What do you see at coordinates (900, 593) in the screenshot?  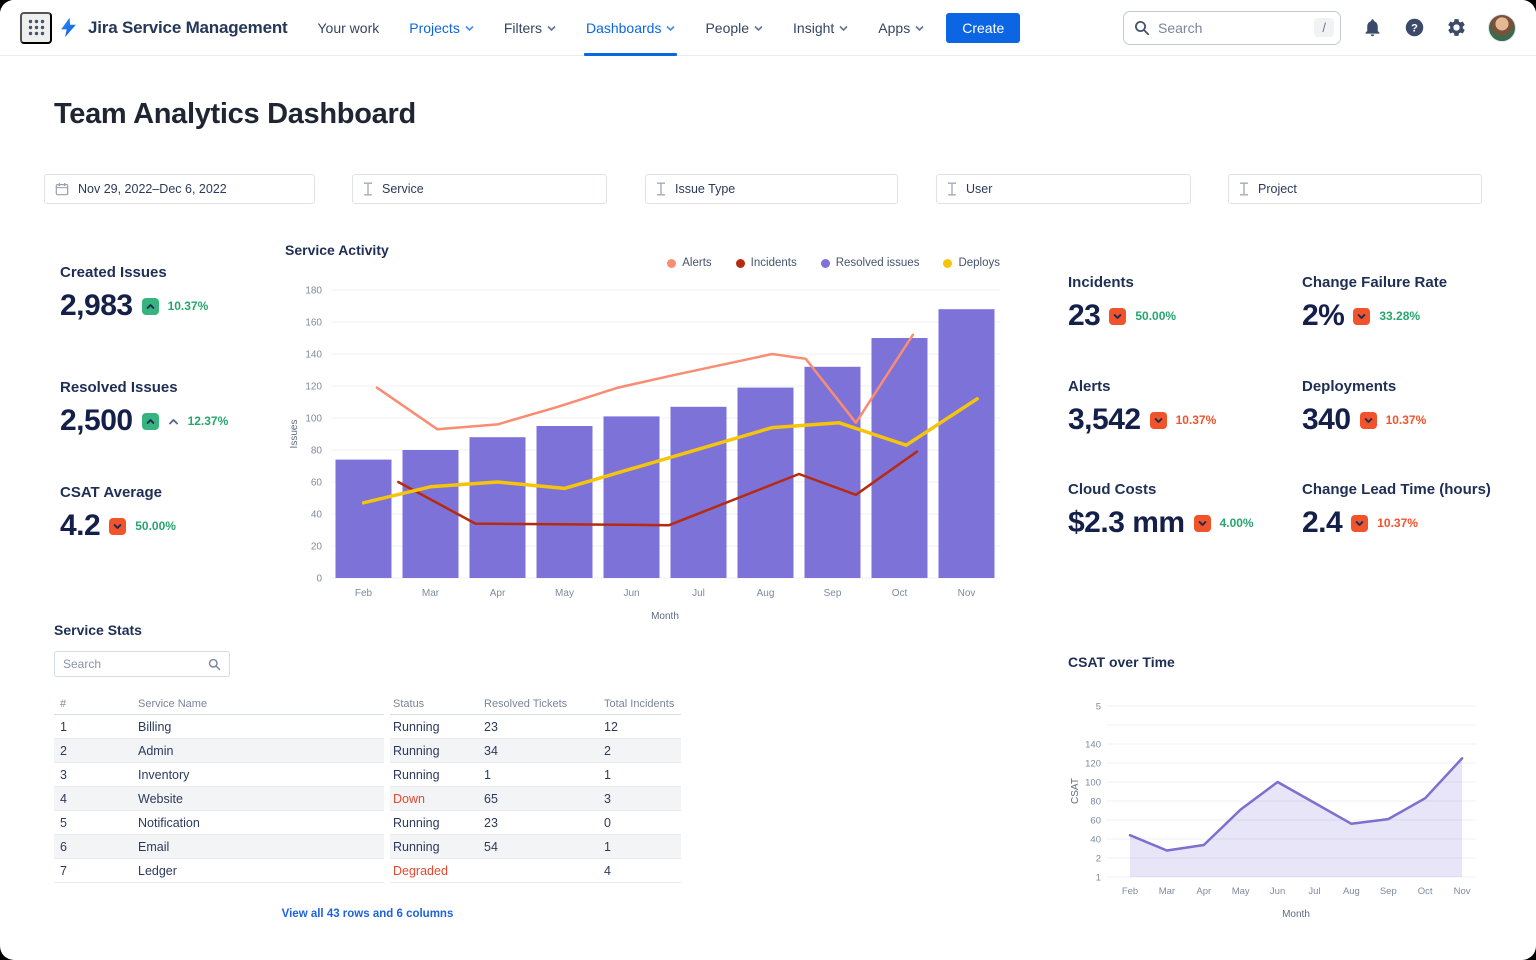 I see `svg-text: Oct` at bounding box center [900, 593].